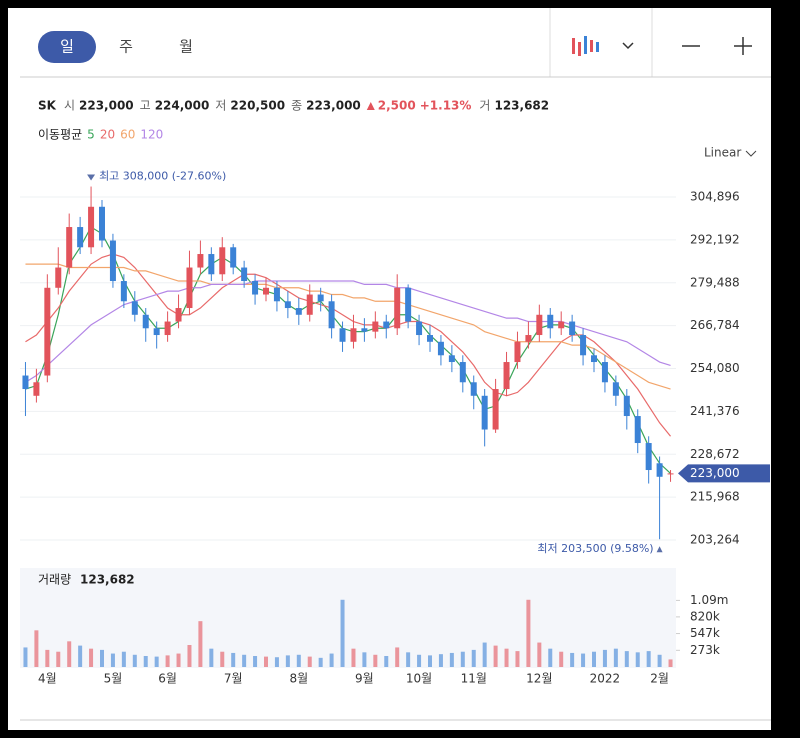 This screenshot has width=800, height=738. Describe the element at coordinates (126, 47) in the screenshot. I see `tab: 주` at that location.